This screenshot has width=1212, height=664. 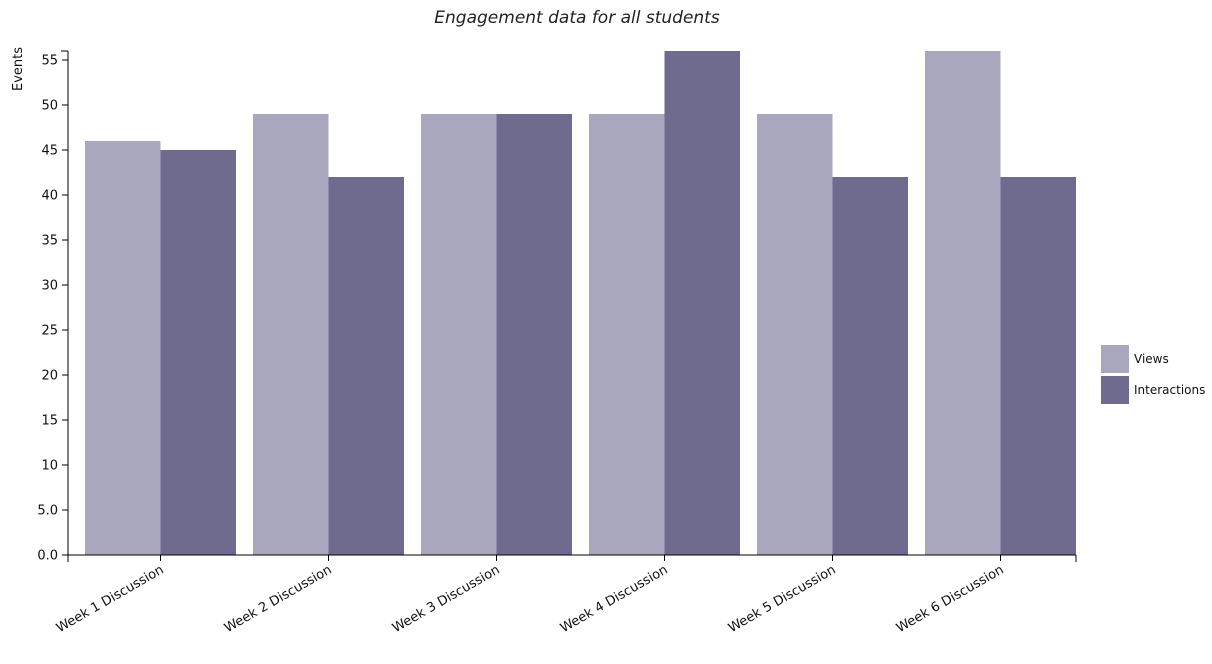 What do you see at coordinates (782, 599) in the screenshot?
I see `x-tick-label: Week 5 Discussion` at bounding box center [782, 599].